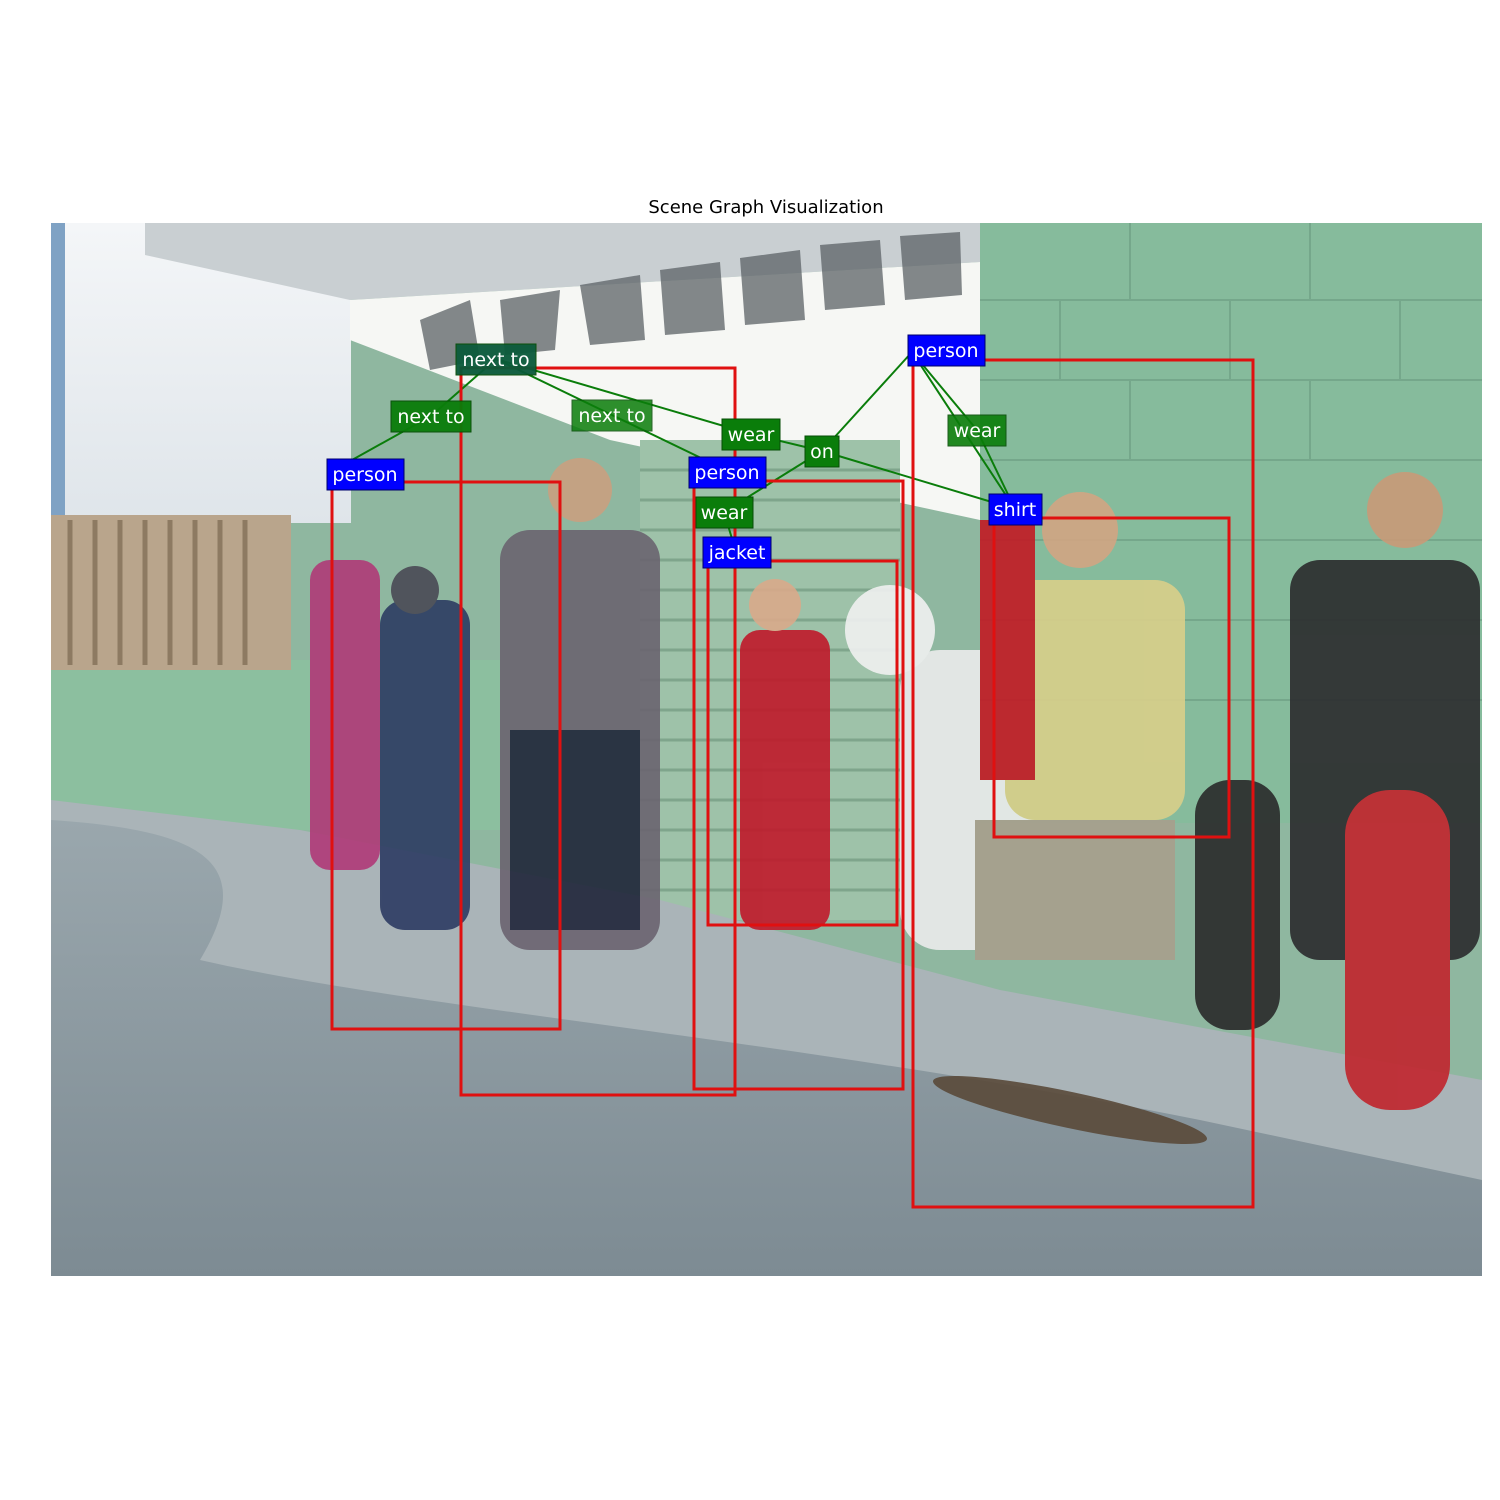  I want to click on bbox-jacket, so click(802, 743).